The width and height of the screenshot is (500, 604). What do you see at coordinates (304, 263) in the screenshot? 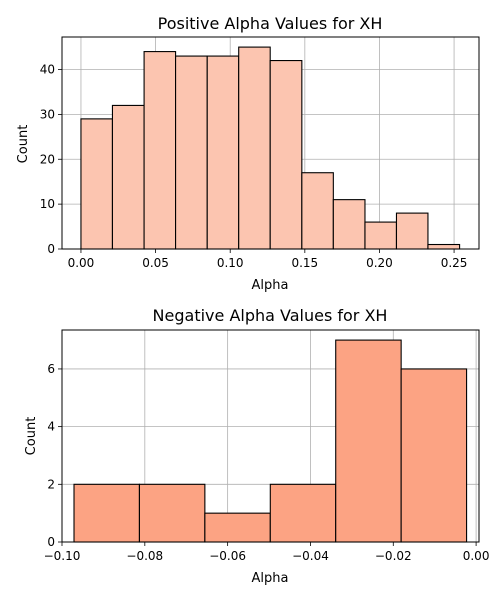
I see `x-tick-label: 0.15` at bounding box center [304, 263].